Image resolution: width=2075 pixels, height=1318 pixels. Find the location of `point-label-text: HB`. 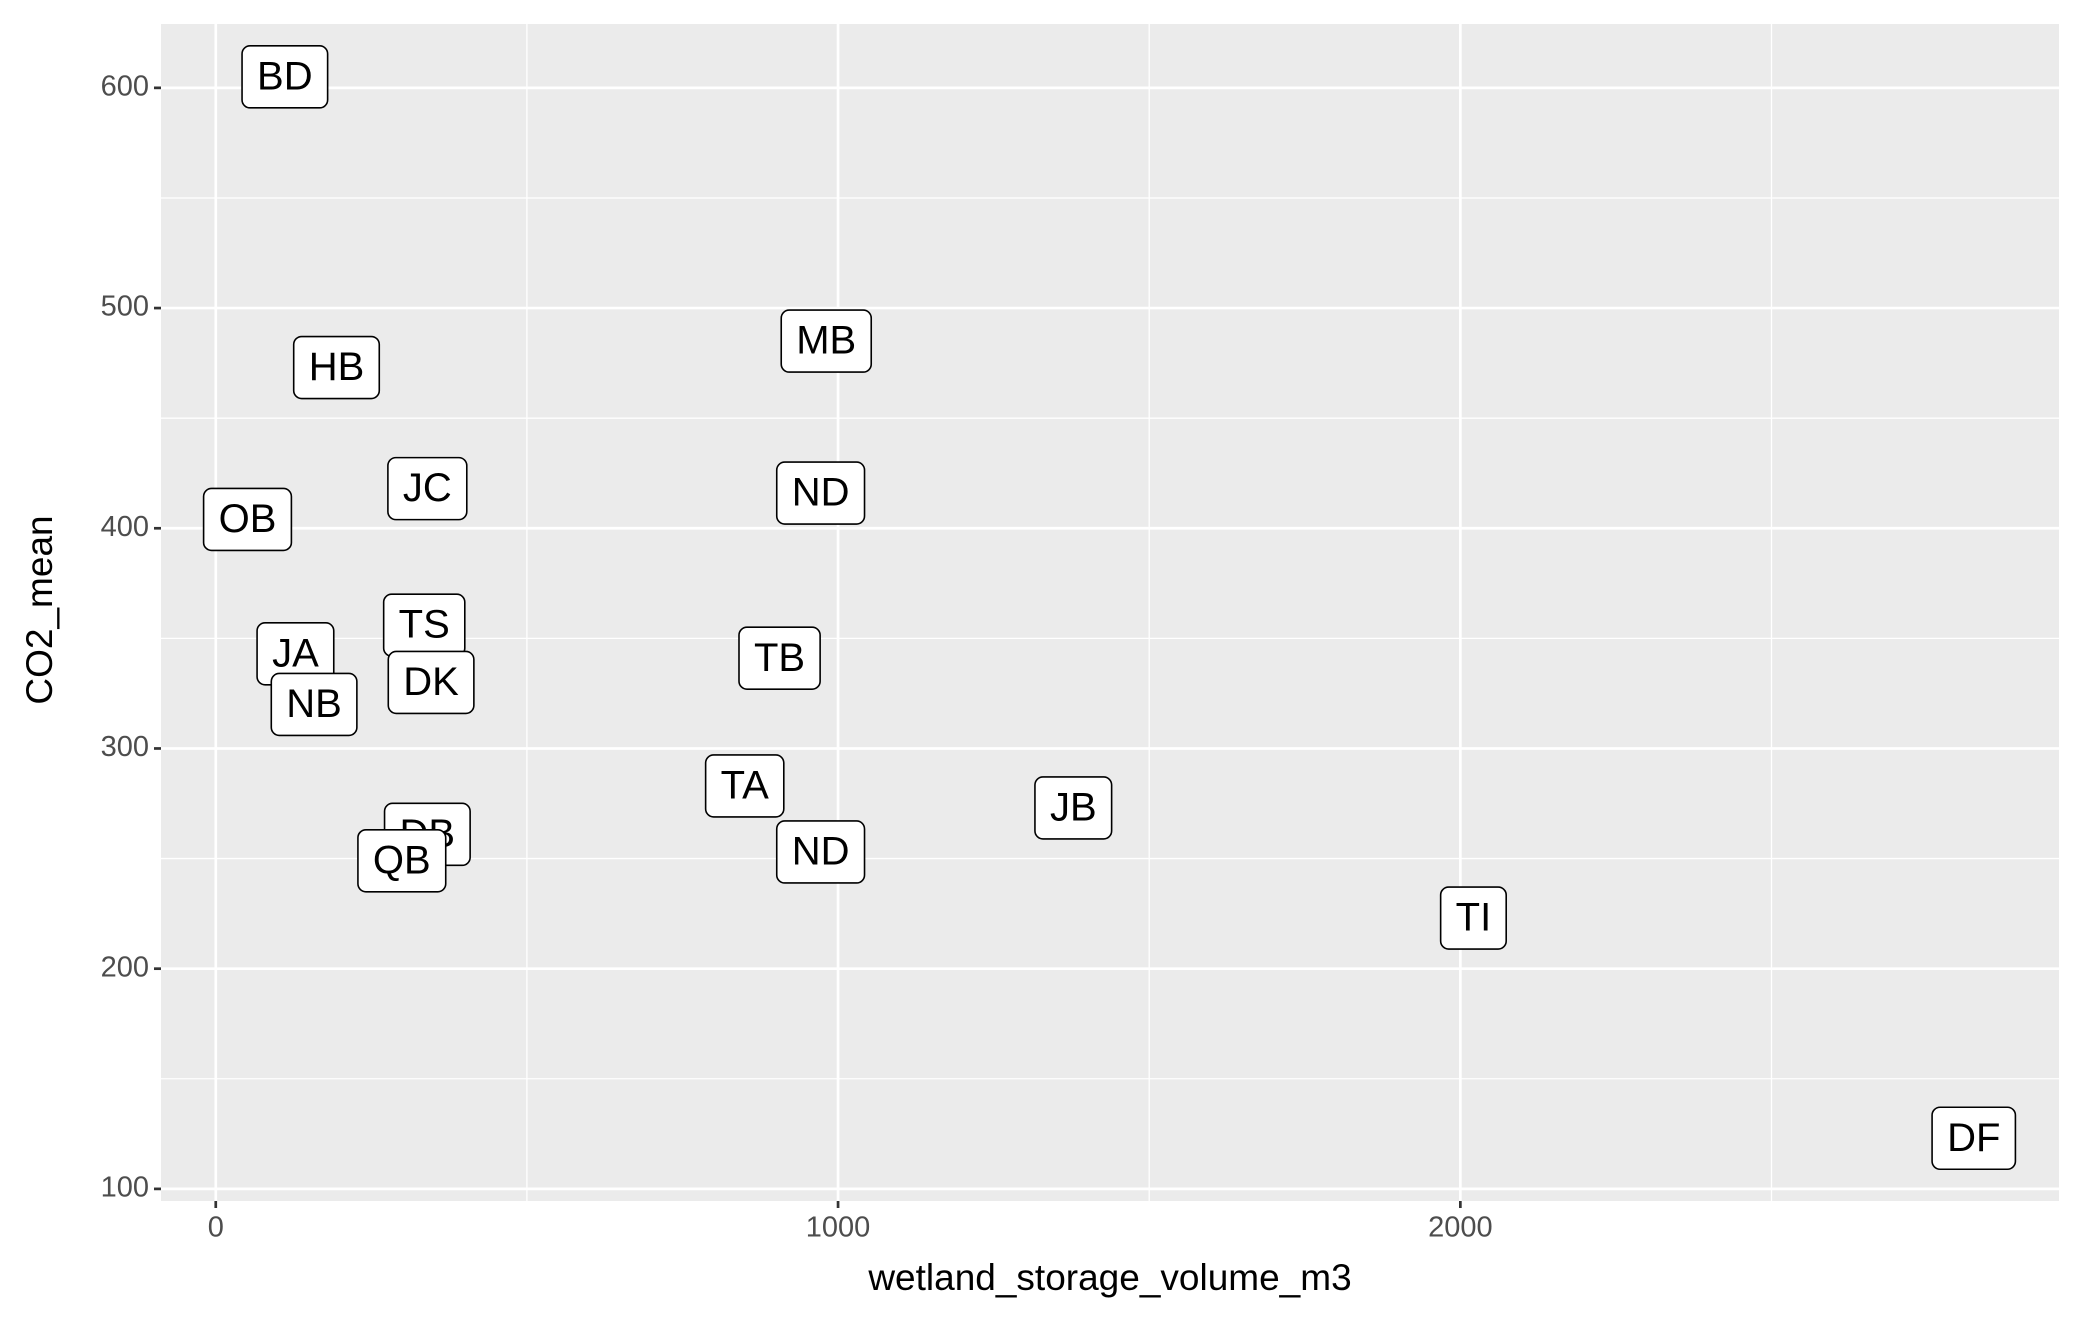

point-label-text: HB is located at coordinates (337, 367).